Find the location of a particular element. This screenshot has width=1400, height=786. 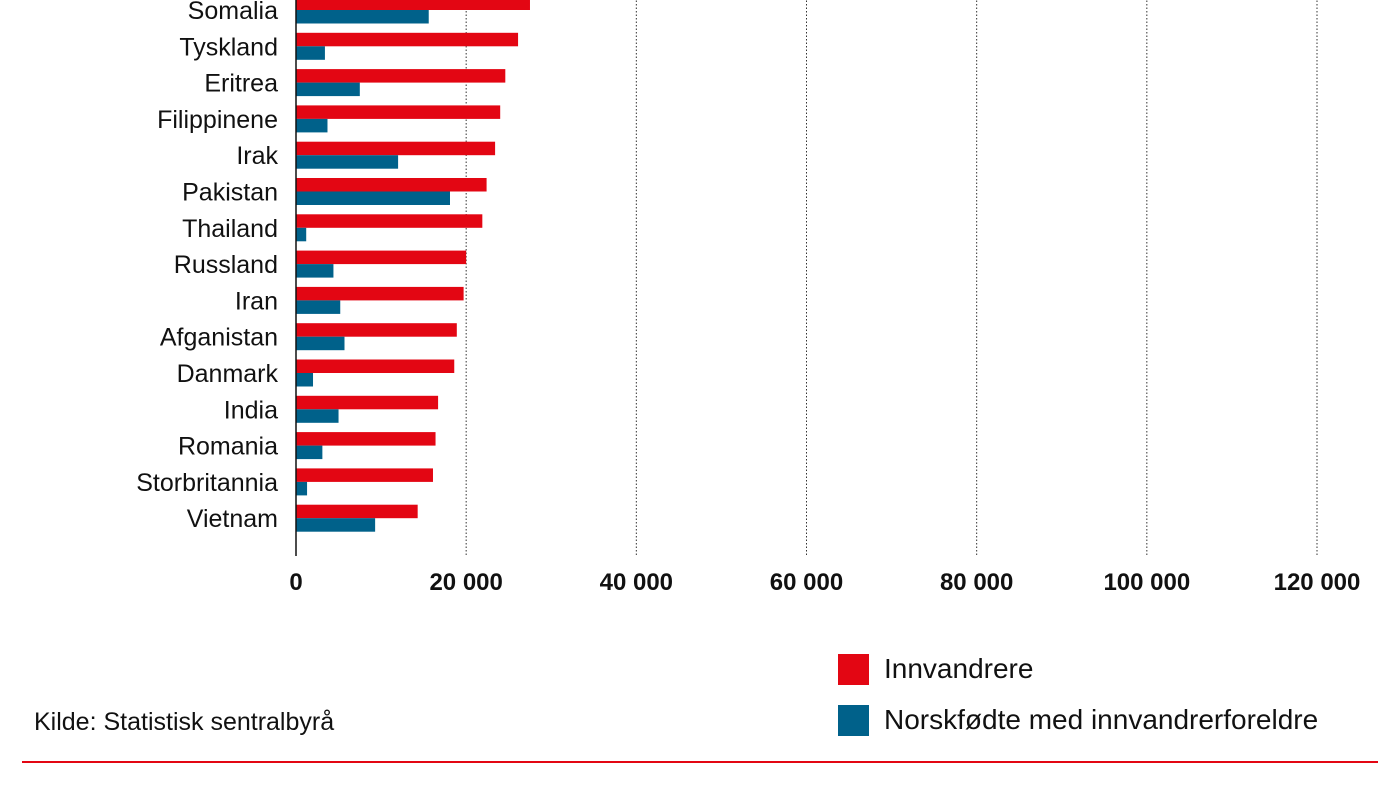

x-tick-label-2: 40 000 is located at coordinates (636, 582).